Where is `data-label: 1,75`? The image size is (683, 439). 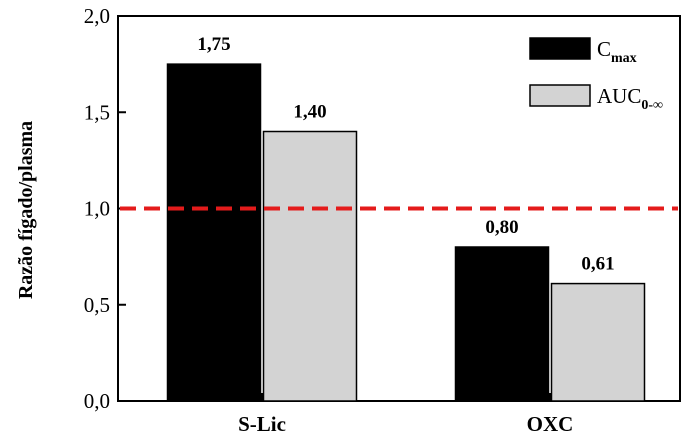 data-label: 1,75 is located at coordinates (213, 44).